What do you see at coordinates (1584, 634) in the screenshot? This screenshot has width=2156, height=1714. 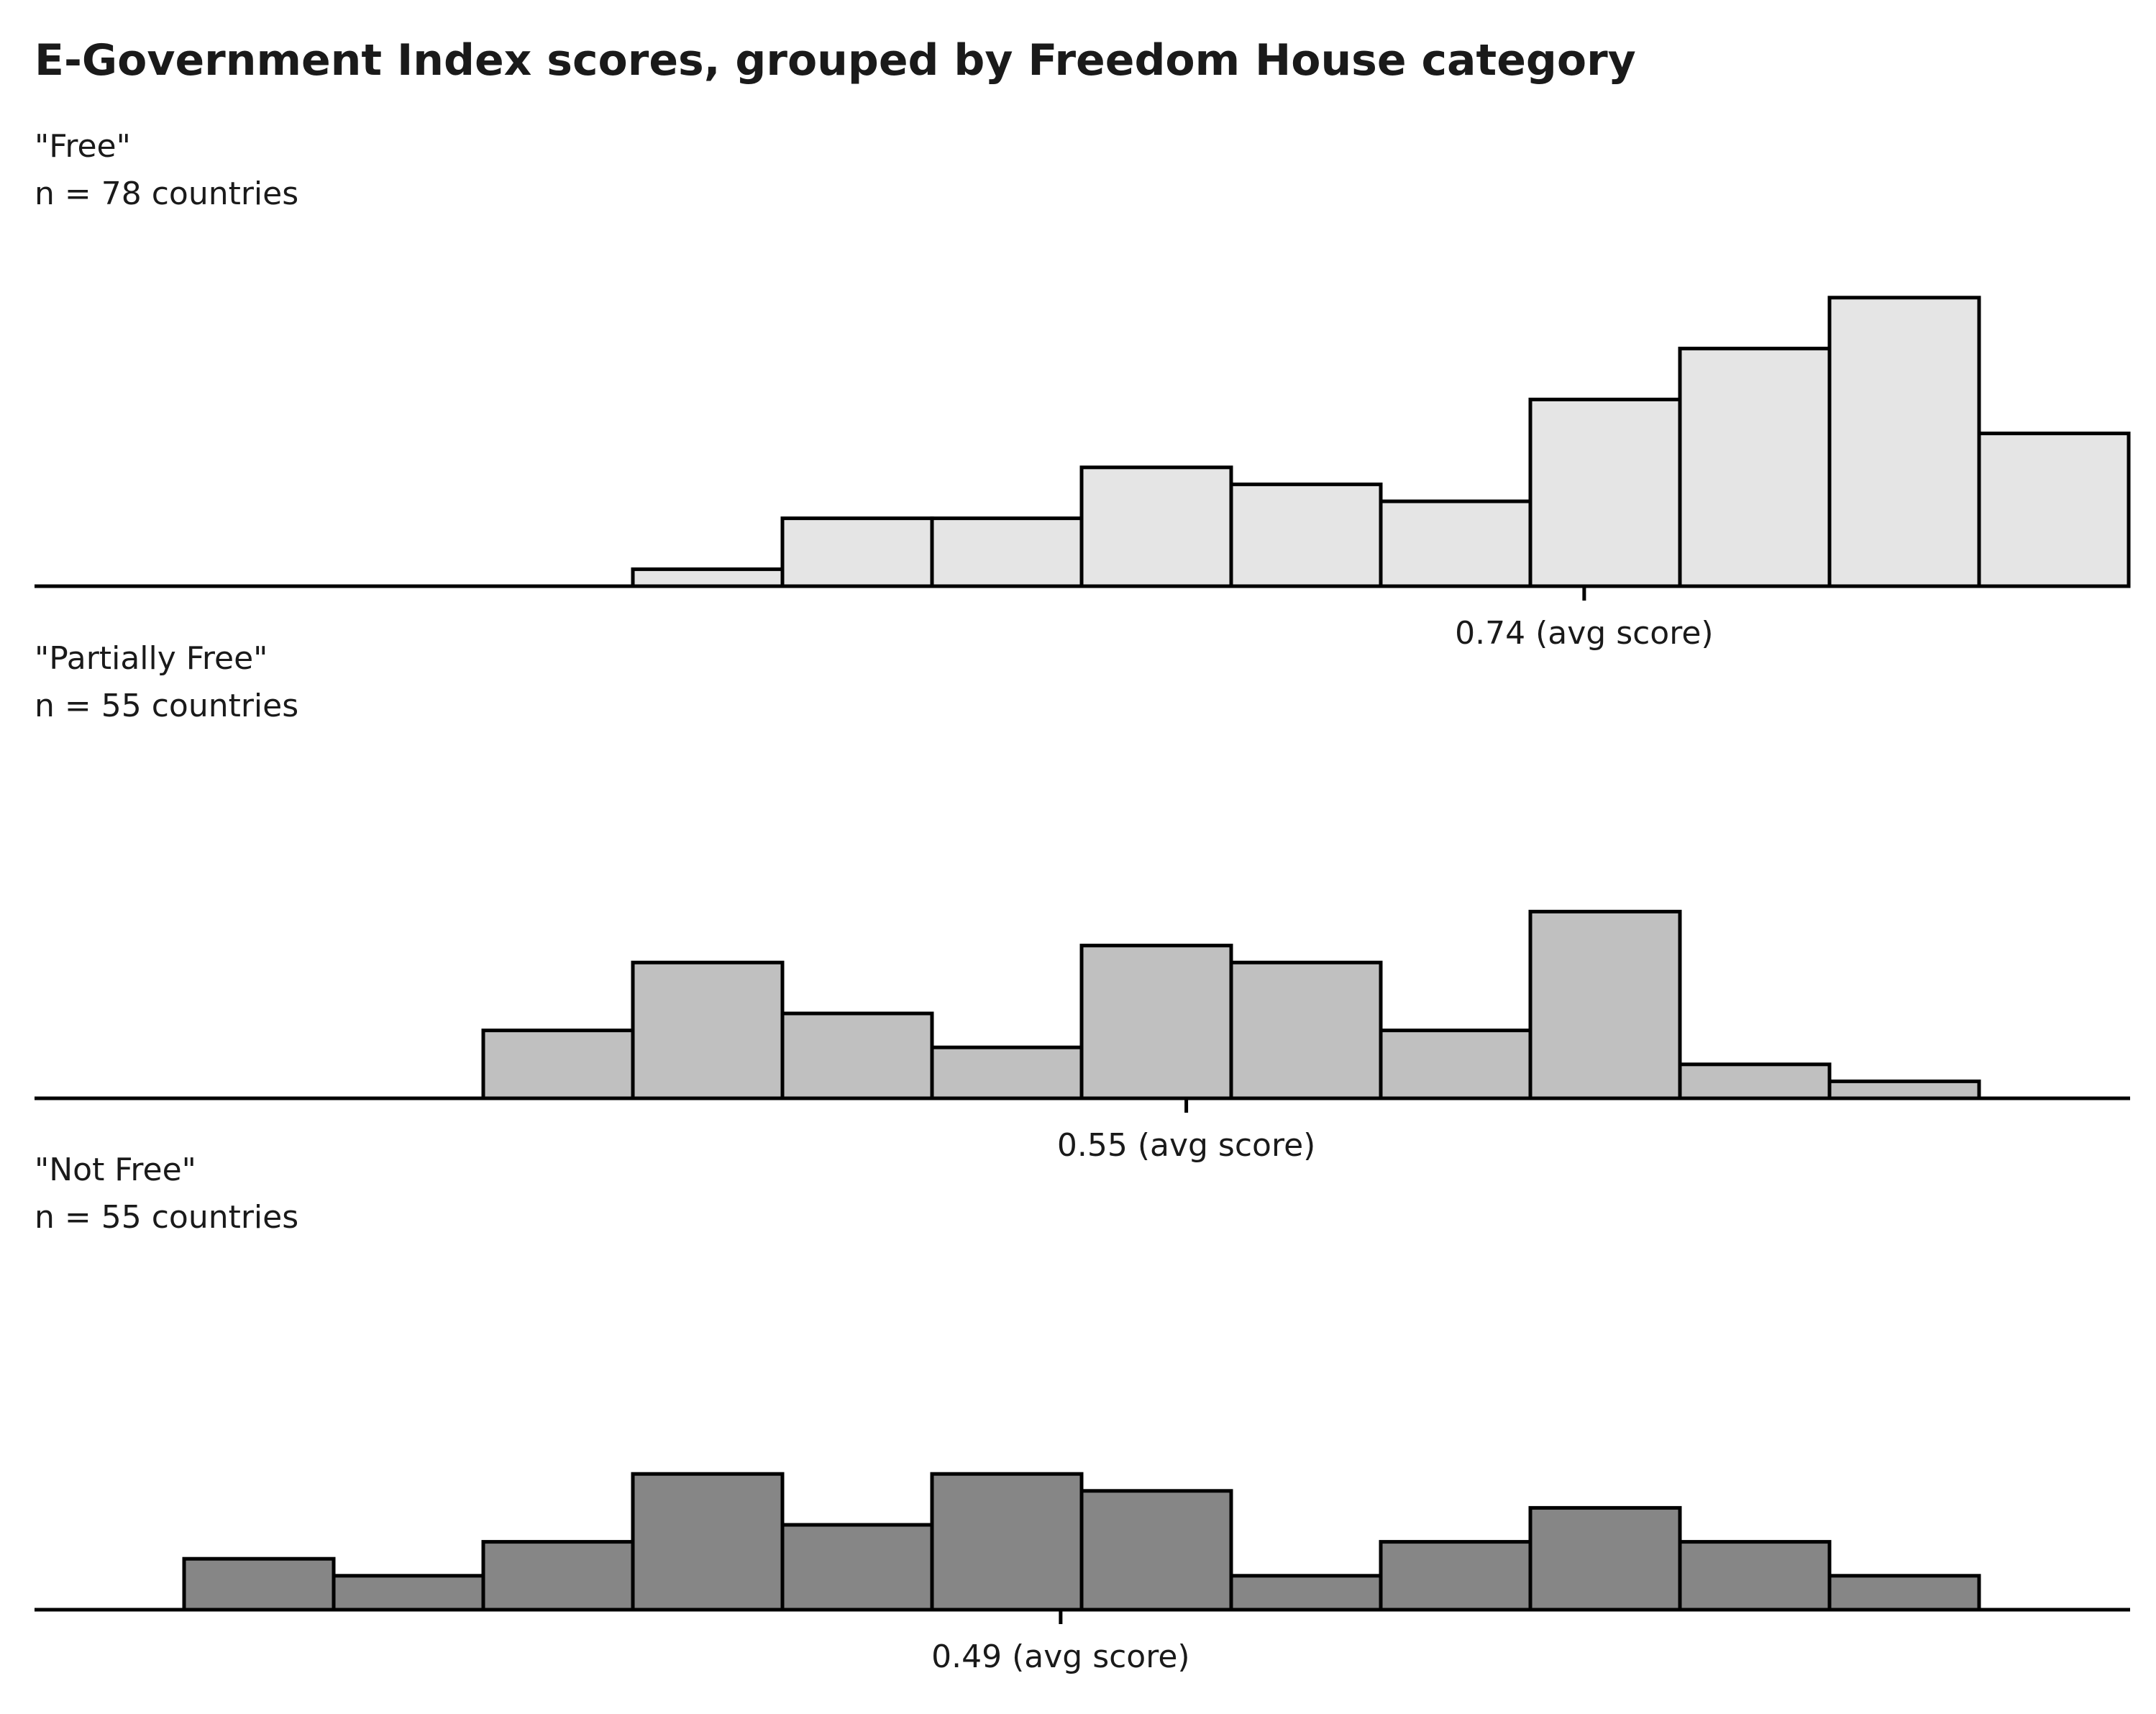 I see `mean-score-label: 0.74 (avg score)` at bounding box center [1584, 634].